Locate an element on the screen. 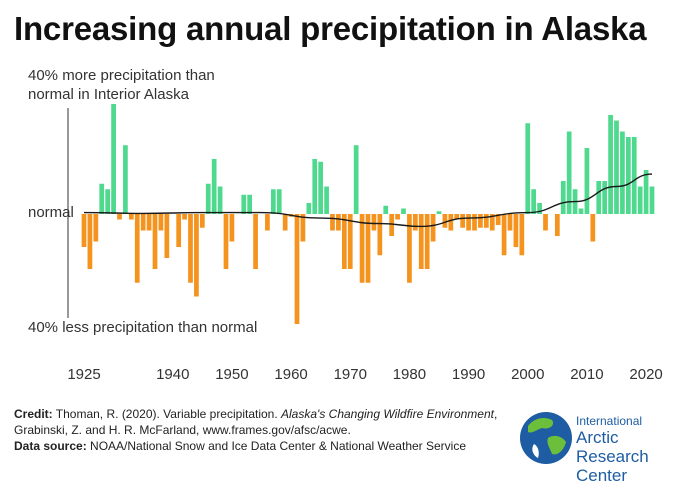 Image resolution: width=696 pixels, height=485 pixels. bar-1997 is located at coordinates (510, 222).